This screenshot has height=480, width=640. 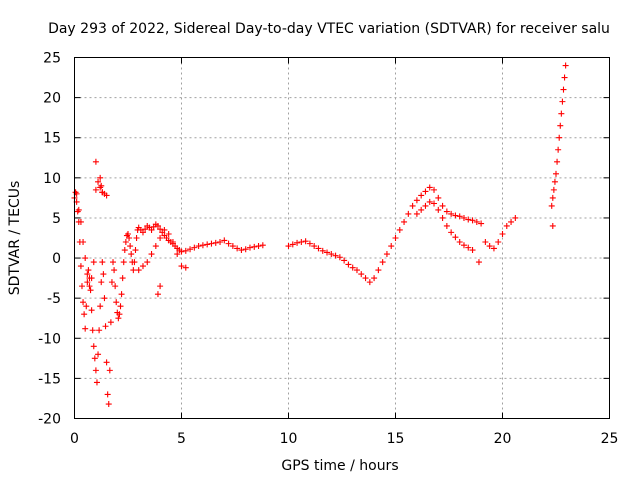 I want to click on y-tick-label: -10, so click(x=49, y=339).